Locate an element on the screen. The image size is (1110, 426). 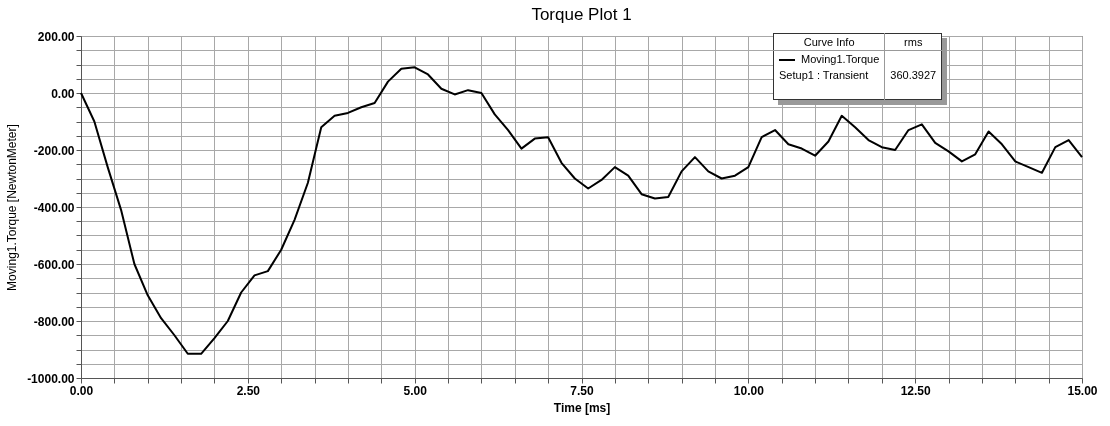
y-tick-label: -1000.00 is located at coordinates (51, 378).